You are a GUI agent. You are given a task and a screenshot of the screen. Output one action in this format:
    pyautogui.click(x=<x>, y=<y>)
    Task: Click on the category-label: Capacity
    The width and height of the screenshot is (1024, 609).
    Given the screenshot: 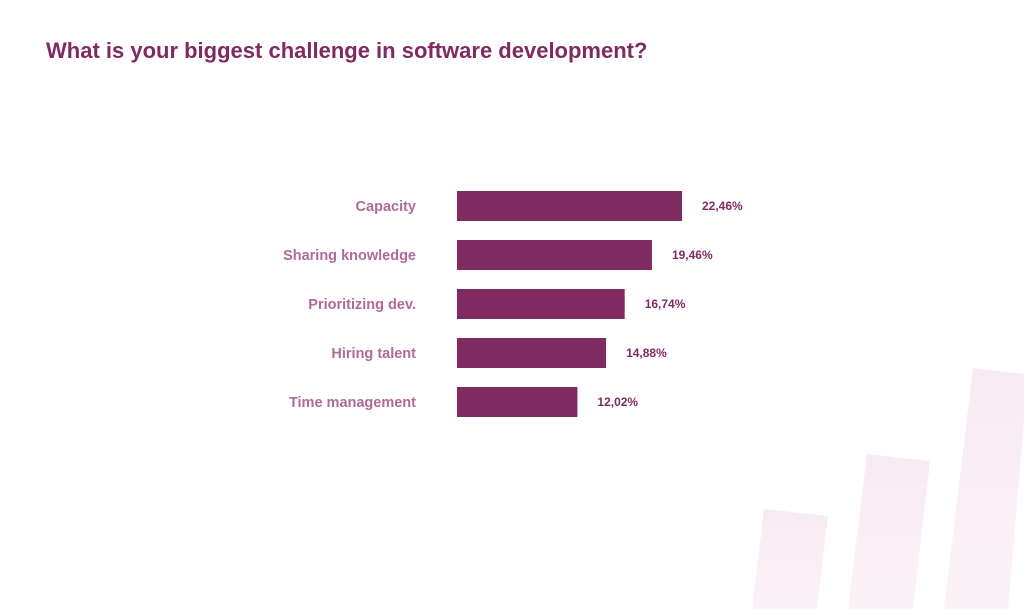 What is the action you would take?
    pyautogui.click(x=386, y=207)
    